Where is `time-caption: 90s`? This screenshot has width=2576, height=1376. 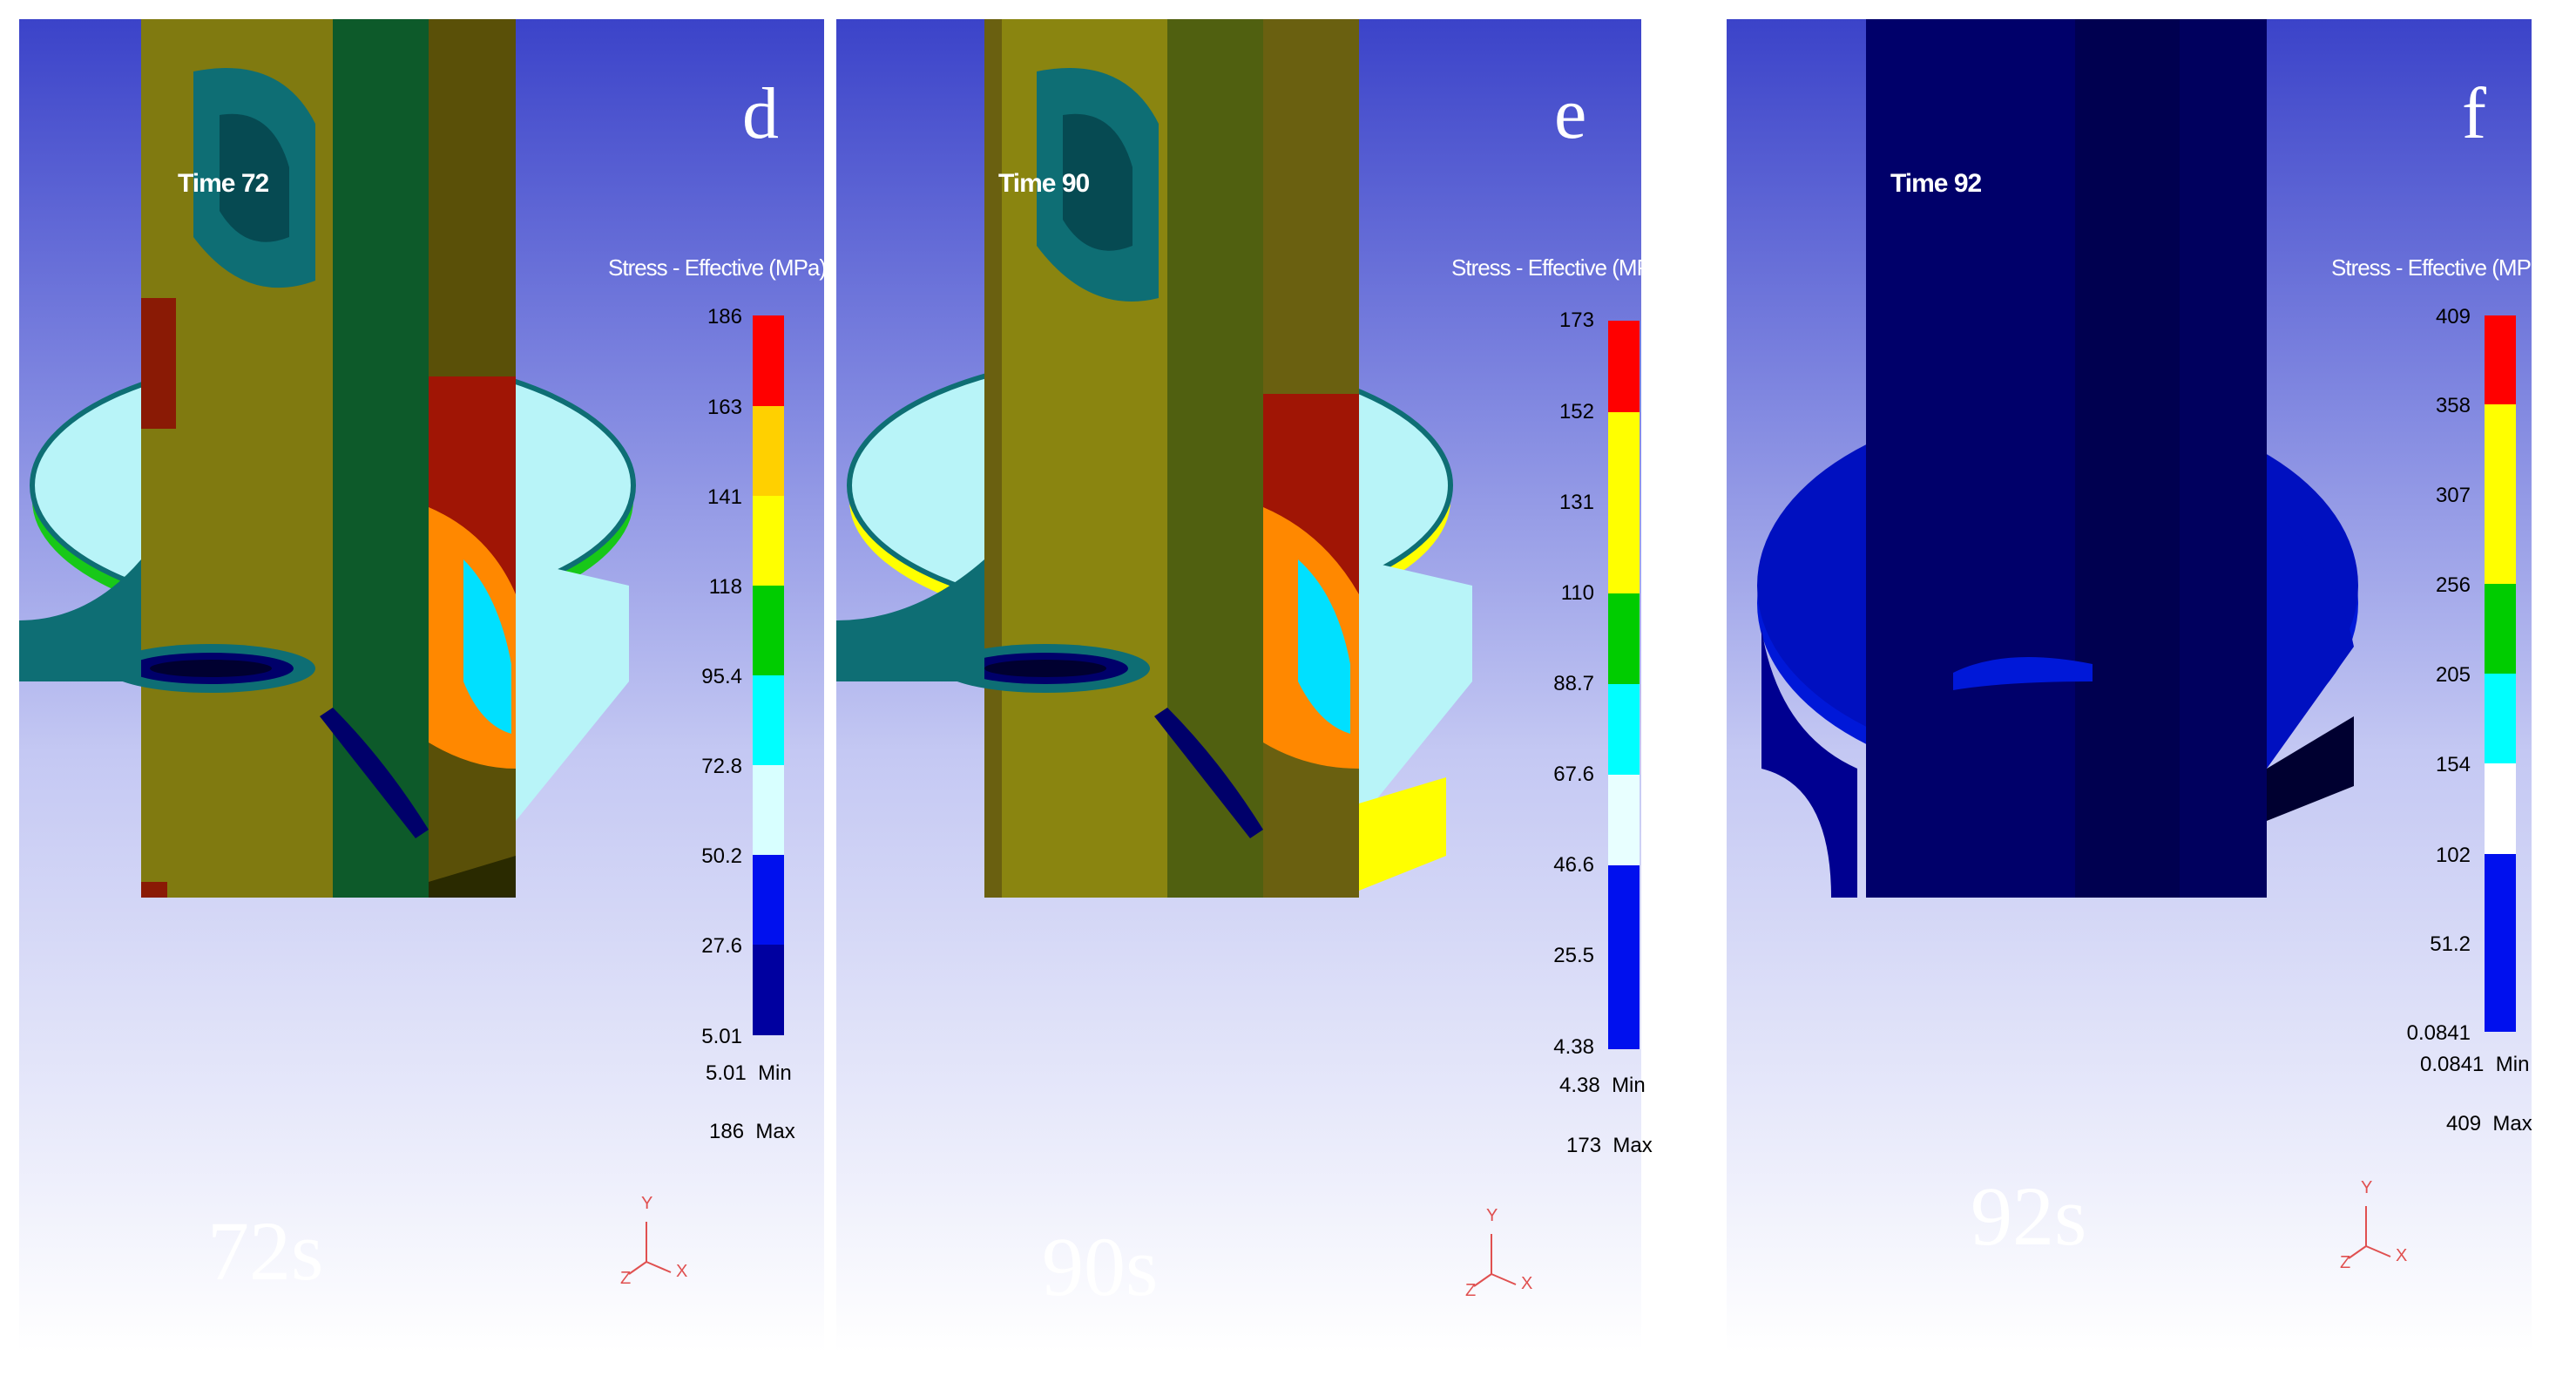
time-caption: 90s is located at coordinates (1100, 1266).